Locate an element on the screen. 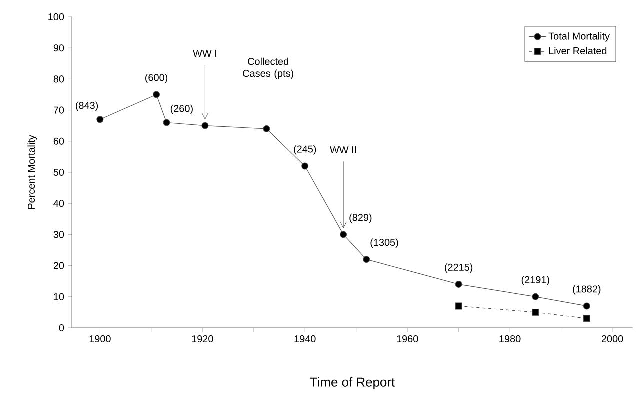 This screenshot has height=403, width=638. annotation: (2215) is located at coordinates (459, 268).